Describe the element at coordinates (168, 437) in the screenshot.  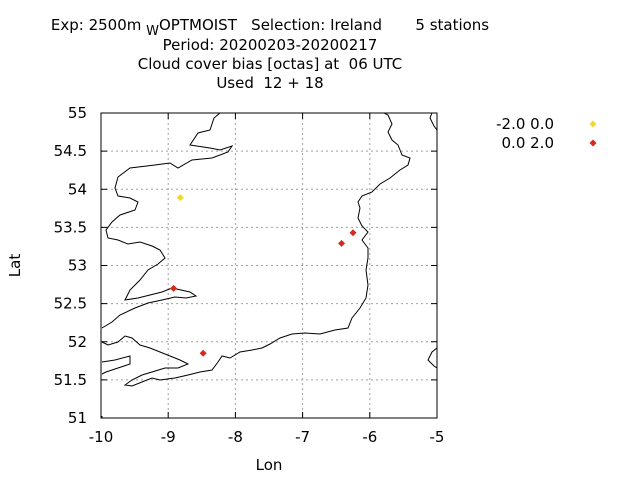
I see `x-tick-label: -9` at that location.